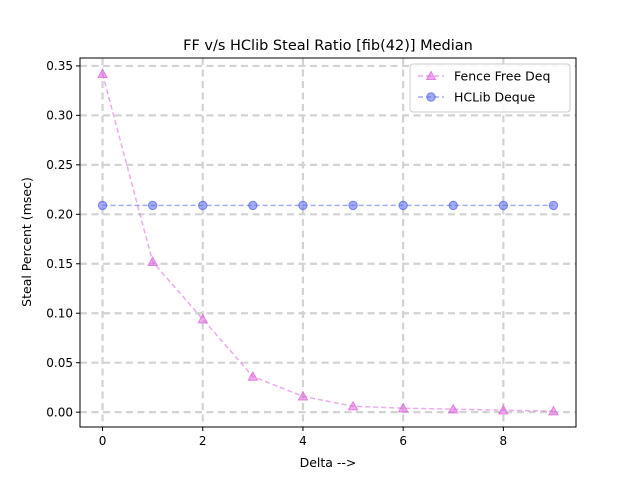 Image resolution: width=640 pixels, height=484 pixels. What do you see at coordinates (495, 97) in the screenshot?
I see `legend-label-hclib-deque: HCLib Deque` at bounding box center [495, 97].